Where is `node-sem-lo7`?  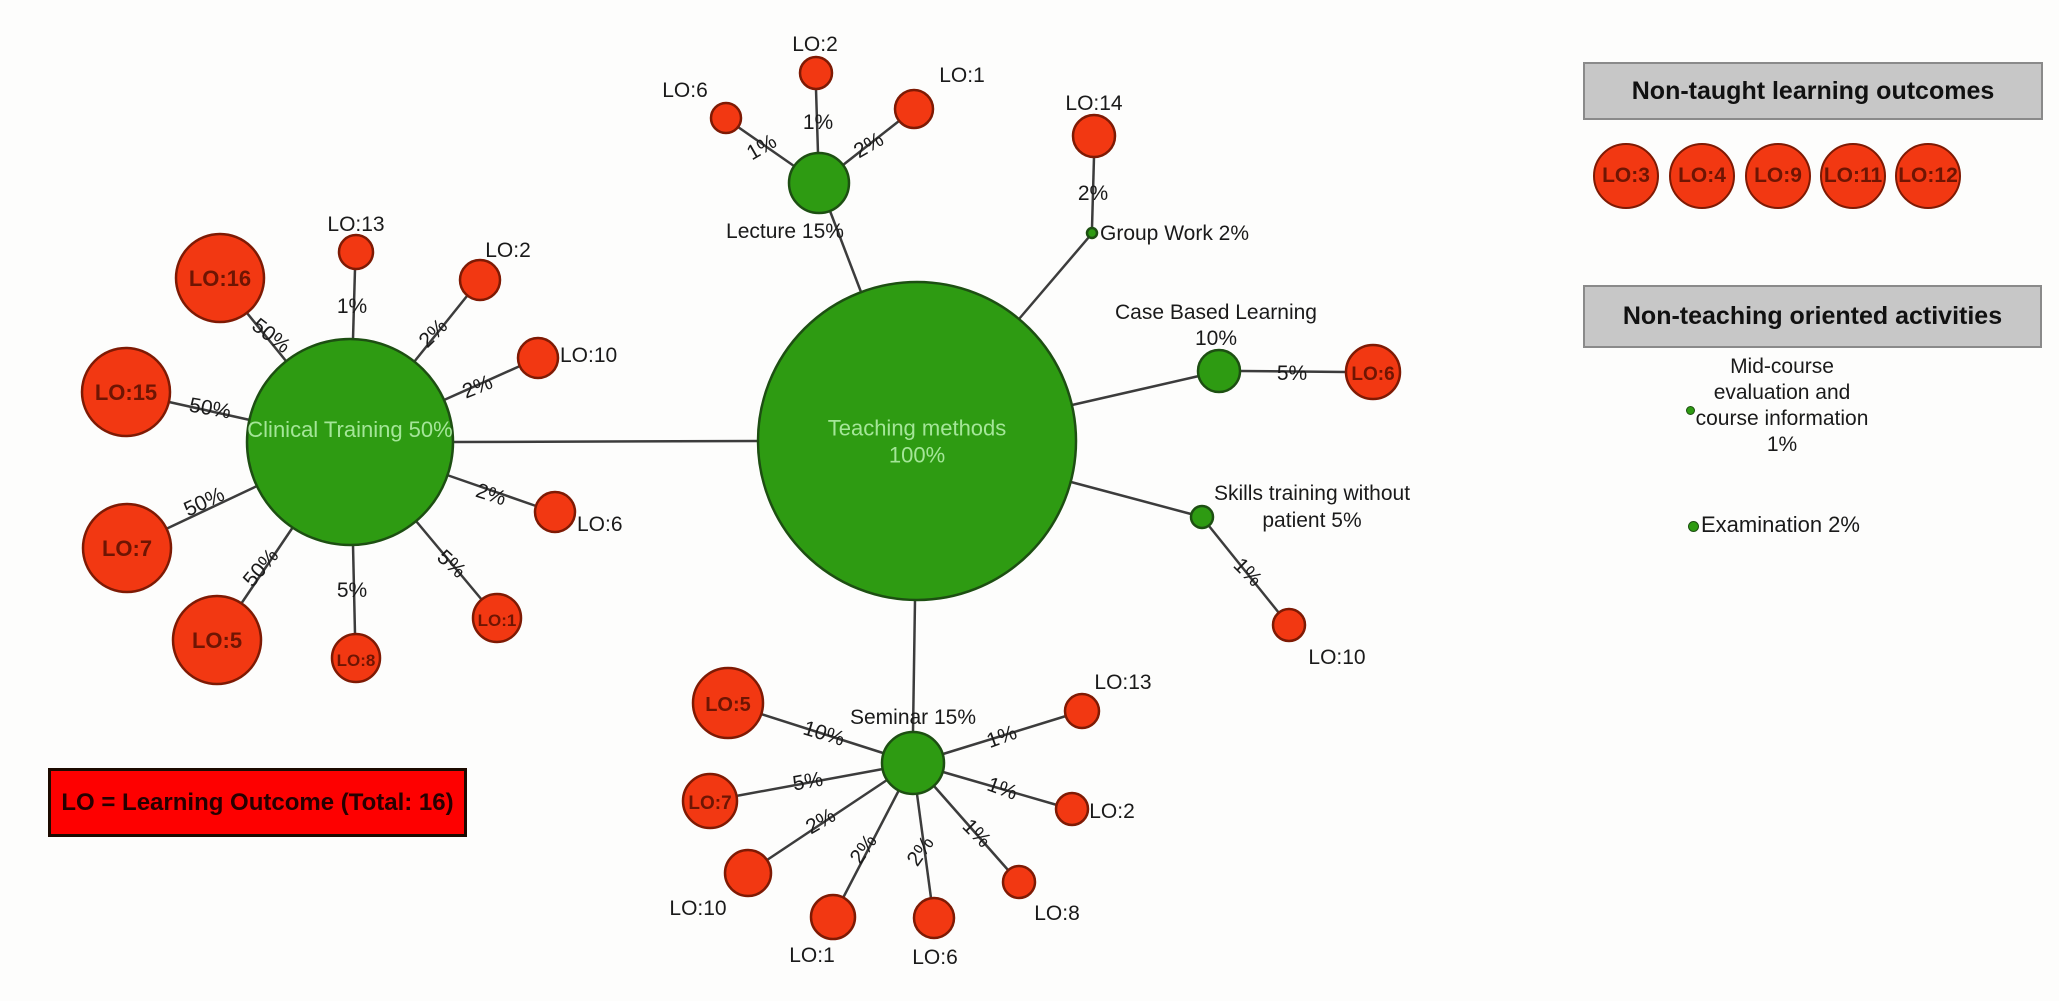
node-sem-lo7 is located at coordinates (710, 801).